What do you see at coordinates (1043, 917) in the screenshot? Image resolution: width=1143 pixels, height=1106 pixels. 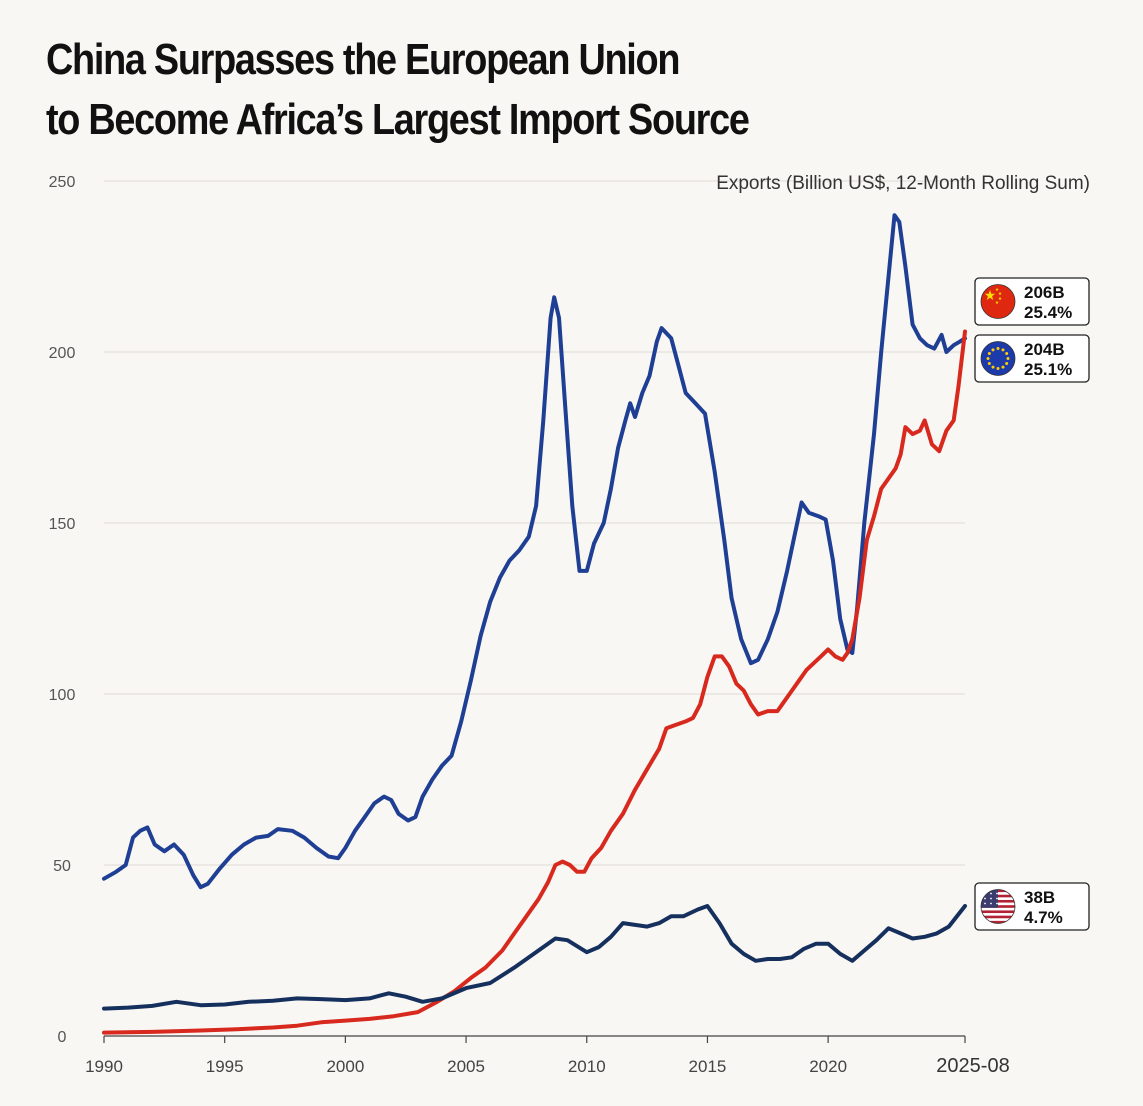 I see `callout-share: 4.7%` at bounding box center [1043, 917].